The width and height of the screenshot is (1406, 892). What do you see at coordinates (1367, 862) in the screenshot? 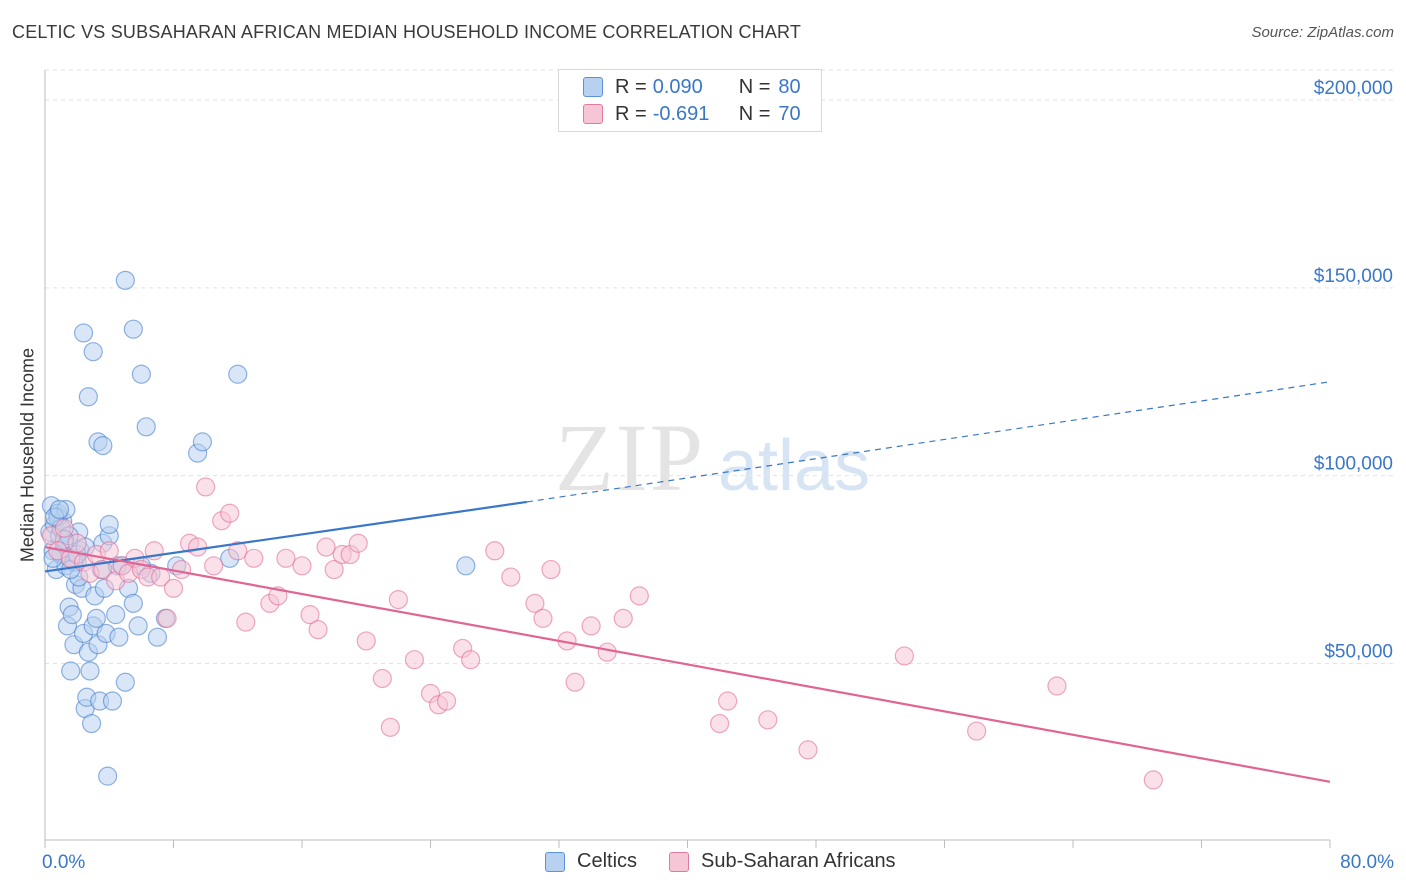
I see `x-tick-label-max: 80.0%` at bounding box center [1367, 862].